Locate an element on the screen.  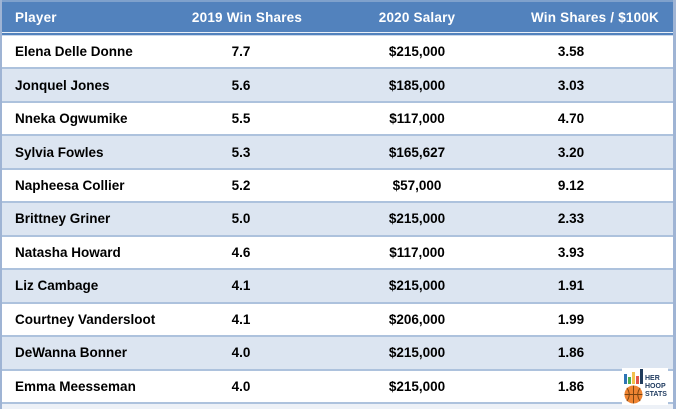
column-header-player: Player is located at coordinates (36, 17).